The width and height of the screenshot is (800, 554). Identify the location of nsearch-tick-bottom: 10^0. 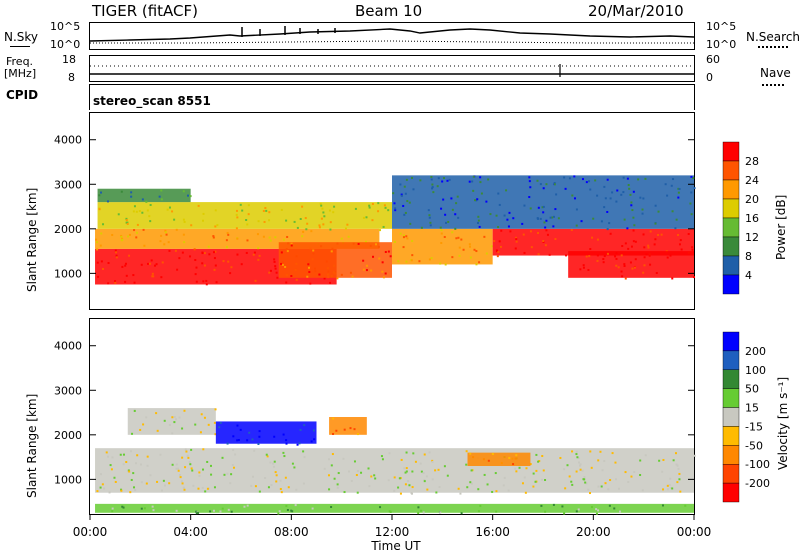
(721, 44).